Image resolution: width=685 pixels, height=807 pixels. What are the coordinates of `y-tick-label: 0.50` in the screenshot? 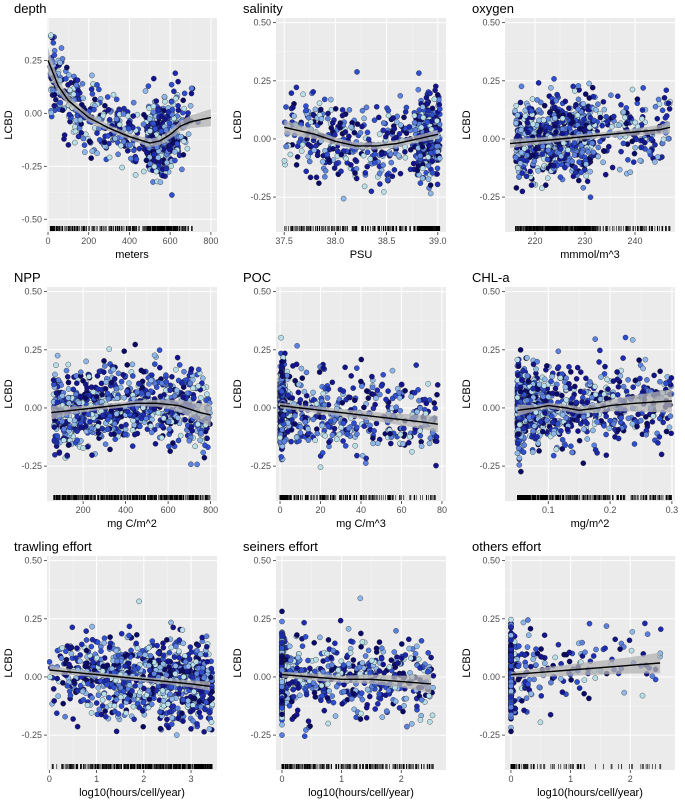 It's located at (262, 23).